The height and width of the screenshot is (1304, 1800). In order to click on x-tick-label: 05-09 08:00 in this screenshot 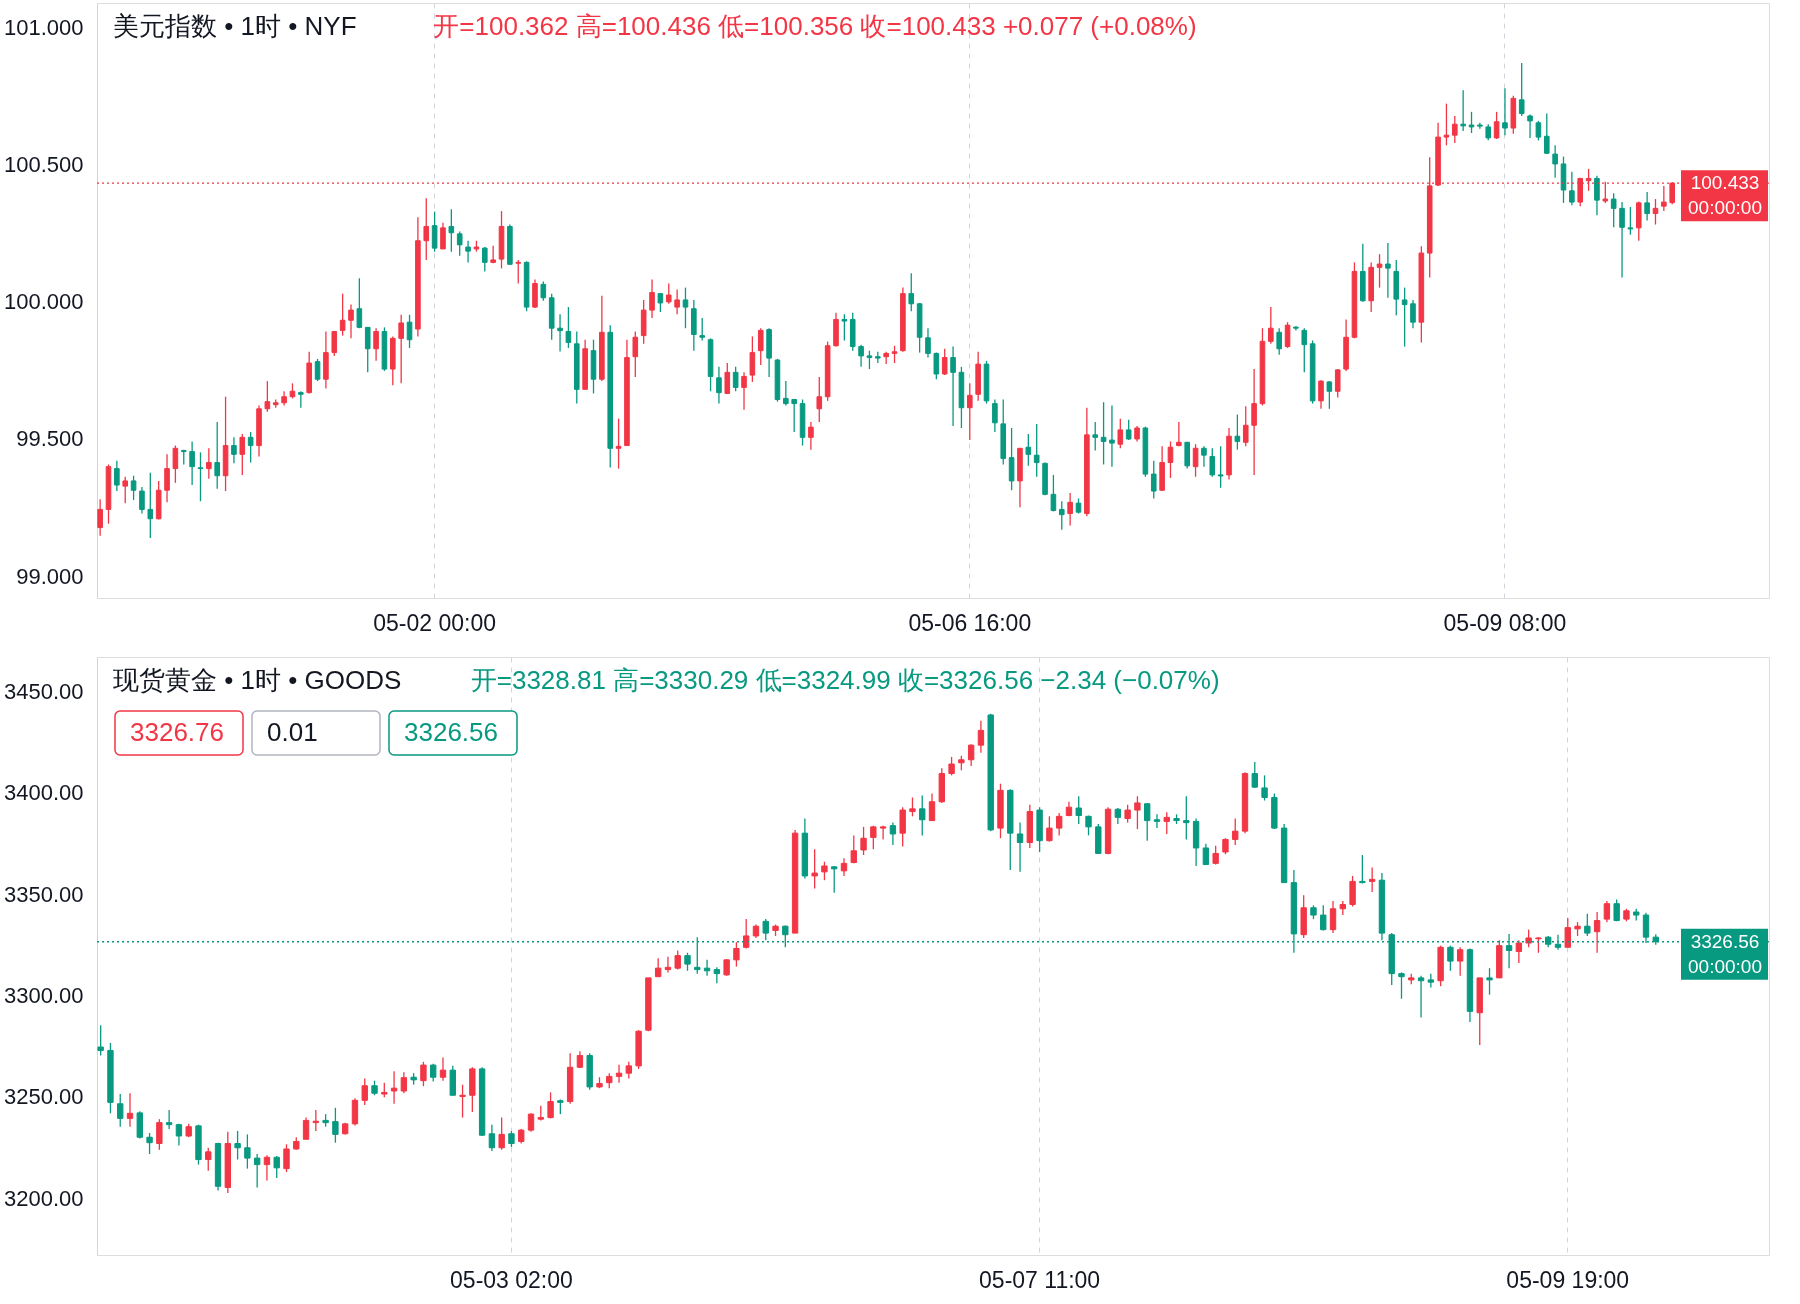, I will do `click(1505, 622)`.